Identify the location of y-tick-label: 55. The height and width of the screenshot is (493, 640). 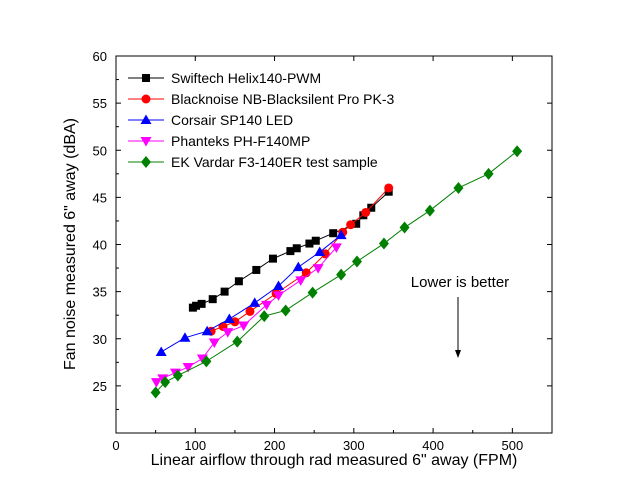
(100, 103).